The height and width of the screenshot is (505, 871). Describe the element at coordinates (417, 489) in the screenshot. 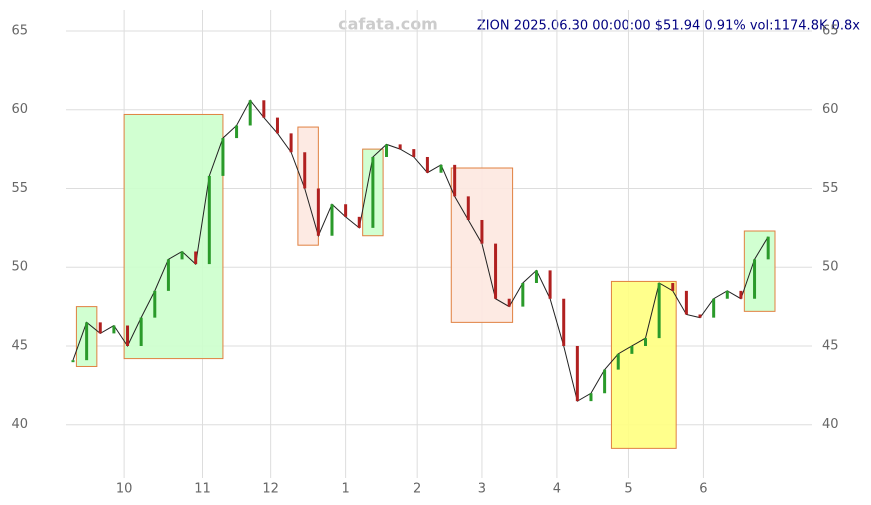

I see `x-tick-label: 2` at that location.